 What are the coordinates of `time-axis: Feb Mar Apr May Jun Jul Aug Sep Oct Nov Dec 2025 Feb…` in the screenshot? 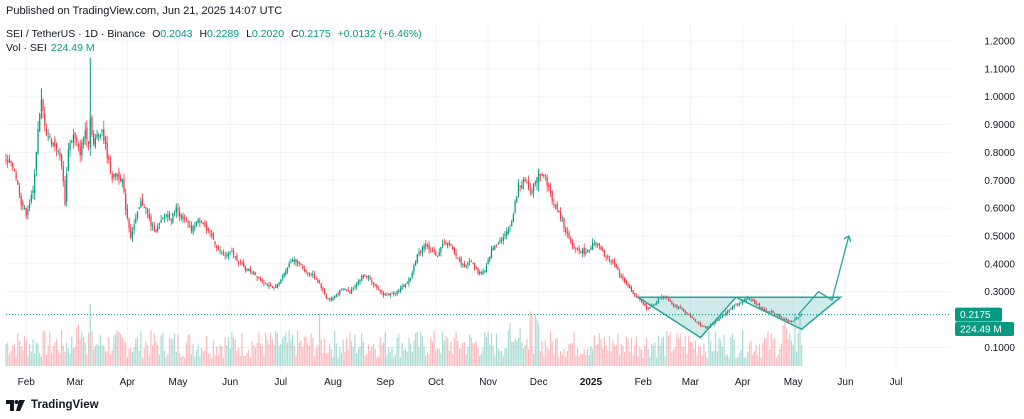 It's located at (460, 382).